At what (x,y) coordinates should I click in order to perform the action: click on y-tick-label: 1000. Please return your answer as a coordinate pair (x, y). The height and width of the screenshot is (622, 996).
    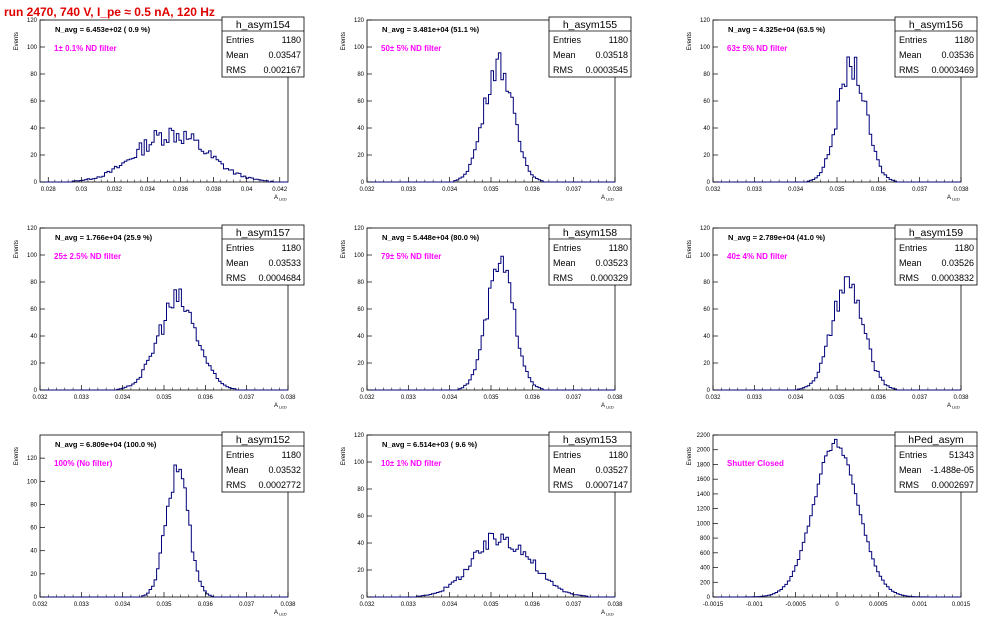
    Looking at the image, I should click on (704, 524).